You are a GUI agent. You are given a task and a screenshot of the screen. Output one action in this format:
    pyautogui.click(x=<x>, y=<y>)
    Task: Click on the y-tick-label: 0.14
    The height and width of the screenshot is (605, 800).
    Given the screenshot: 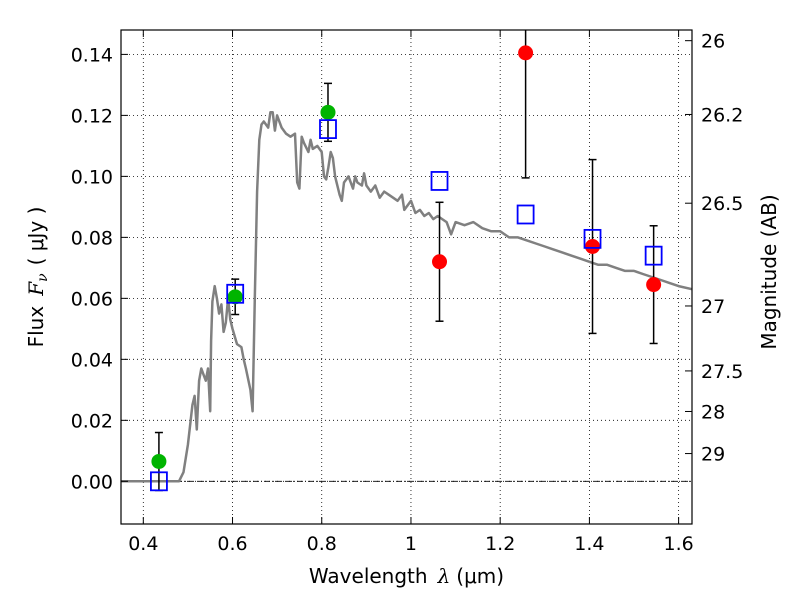 What is the action you would take?
    pyautogui.click(x=92, y=55)
    